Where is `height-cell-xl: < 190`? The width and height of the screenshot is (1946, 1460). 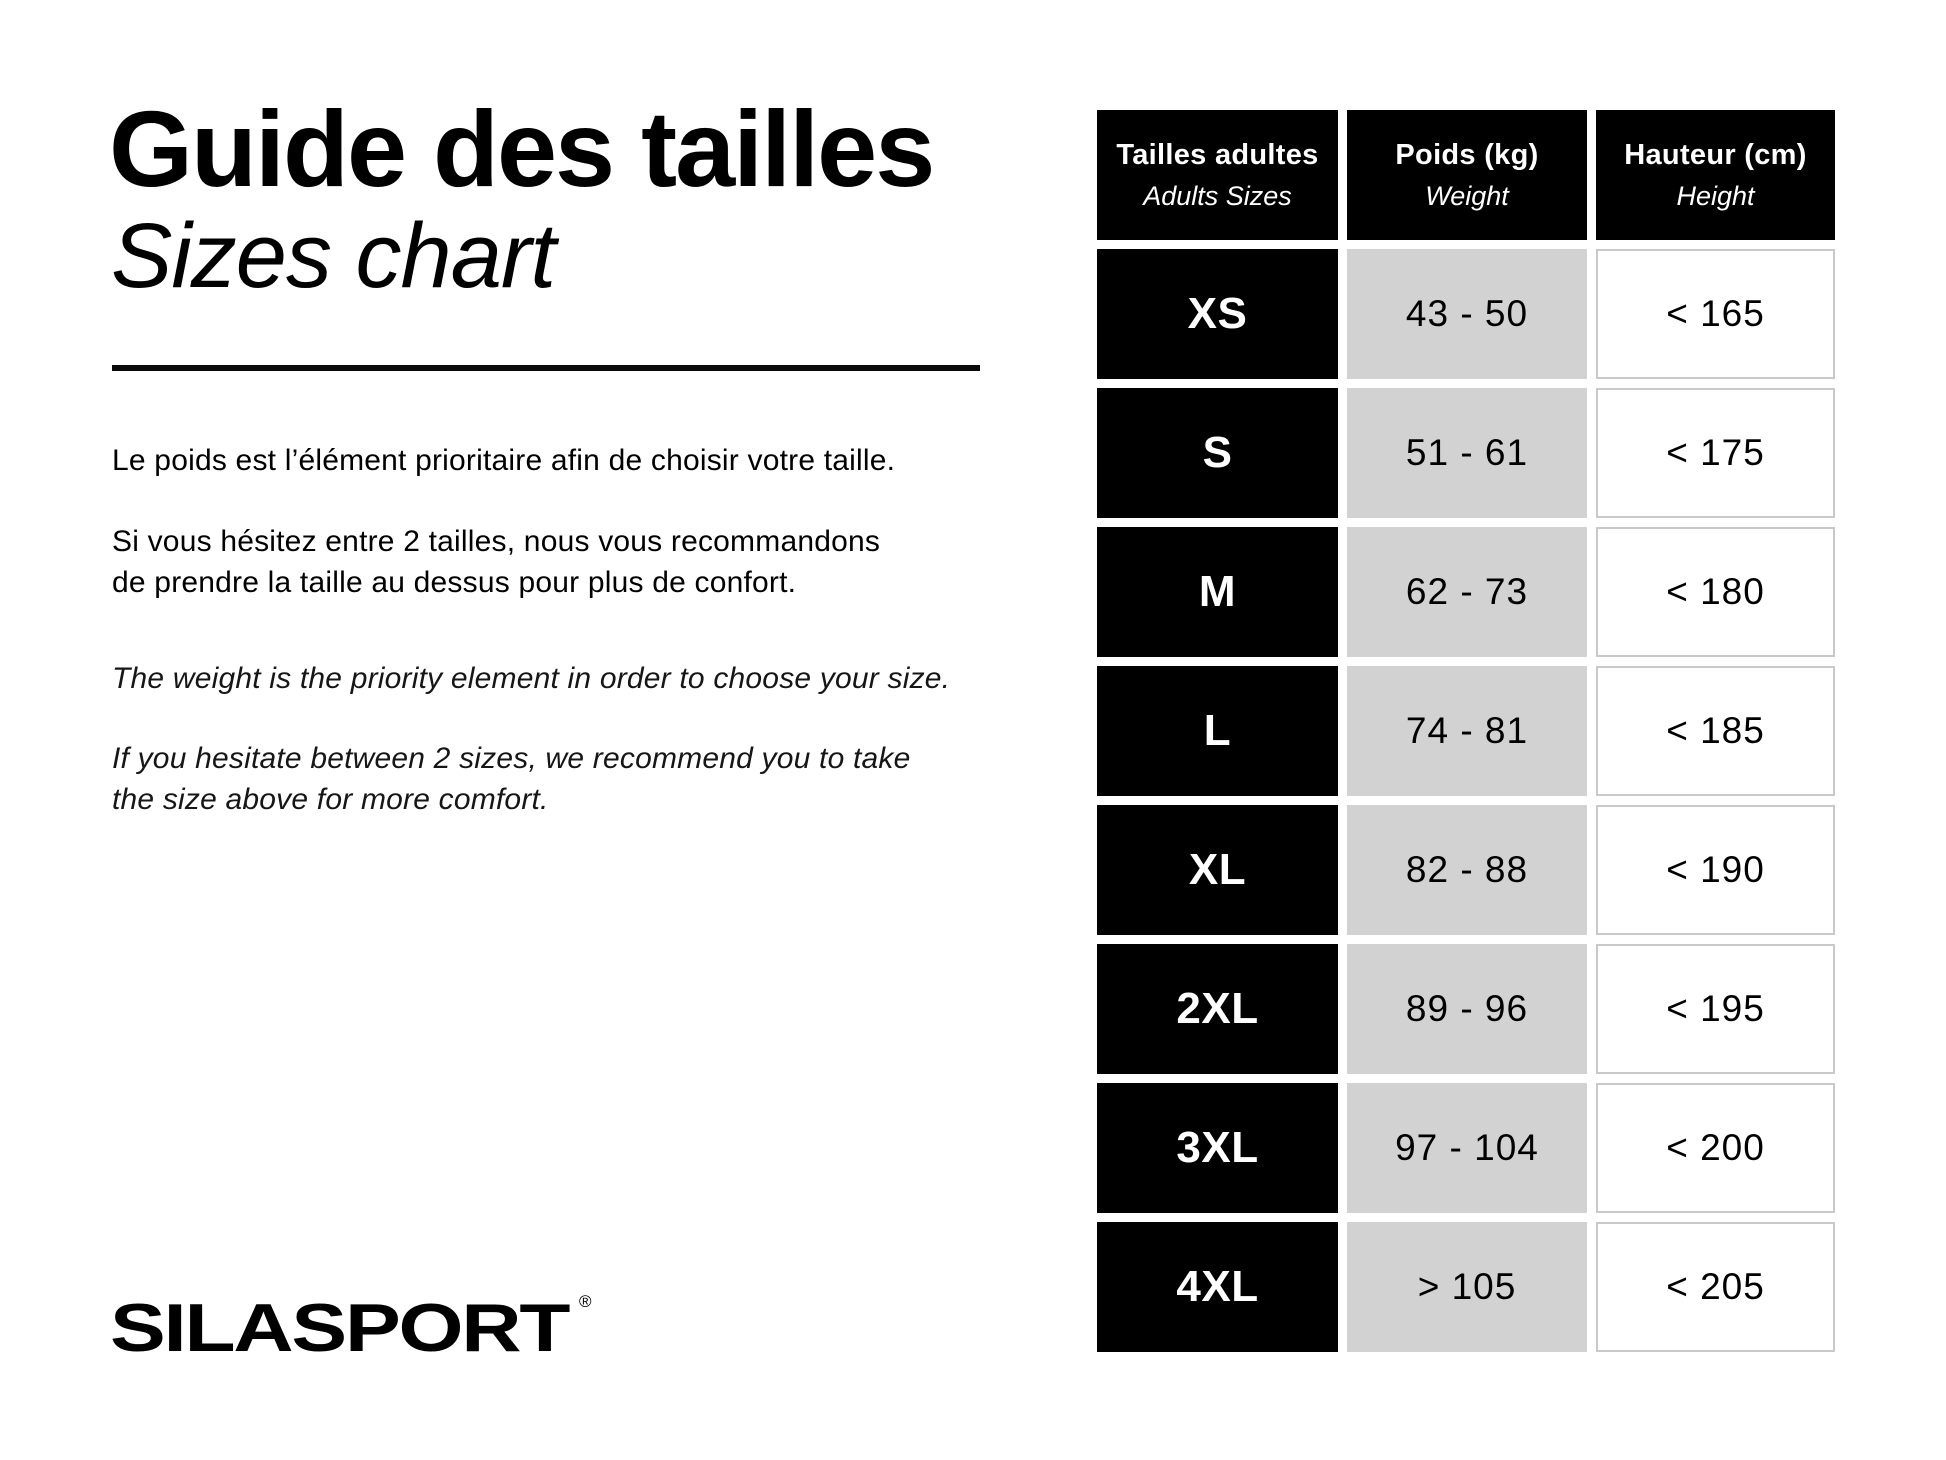
height-cell-xl: < 190 is located at coordinates (1715, 870).